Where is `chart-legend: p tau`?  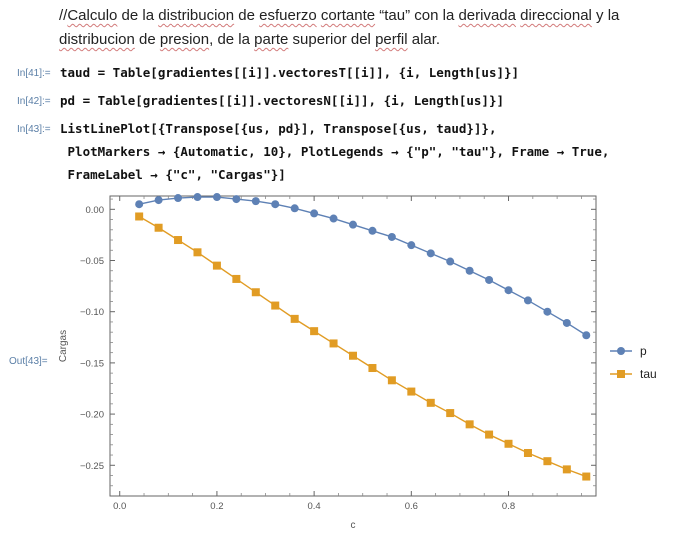 chart-legend: p tau is located at coordinates (633, 362).